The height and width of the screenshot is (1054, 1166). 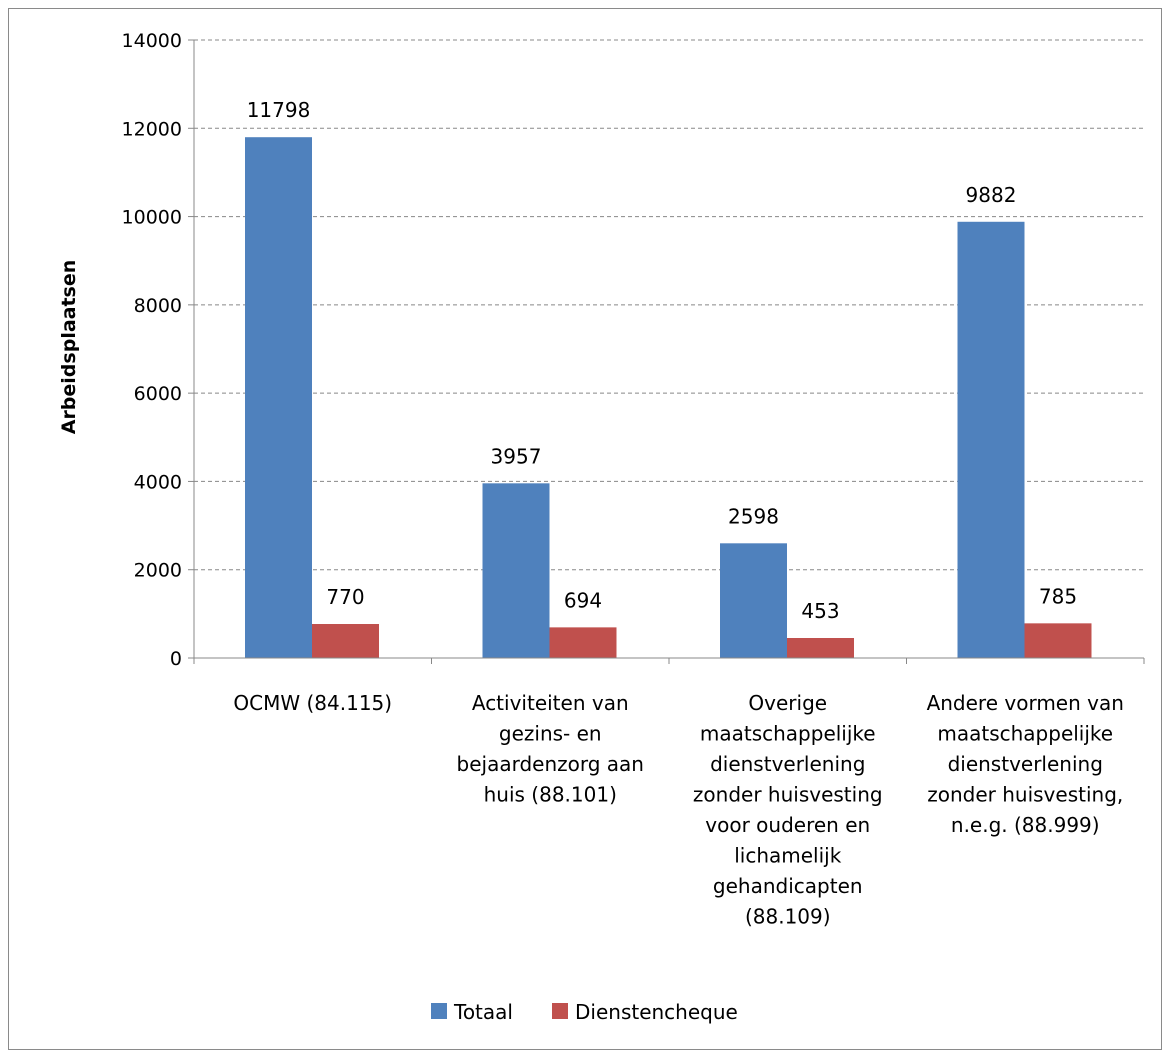 What do you see at coordinates (550, 734) in the screenshot?
I see `category-label: gezins- en` at bounding box center [550, 734].